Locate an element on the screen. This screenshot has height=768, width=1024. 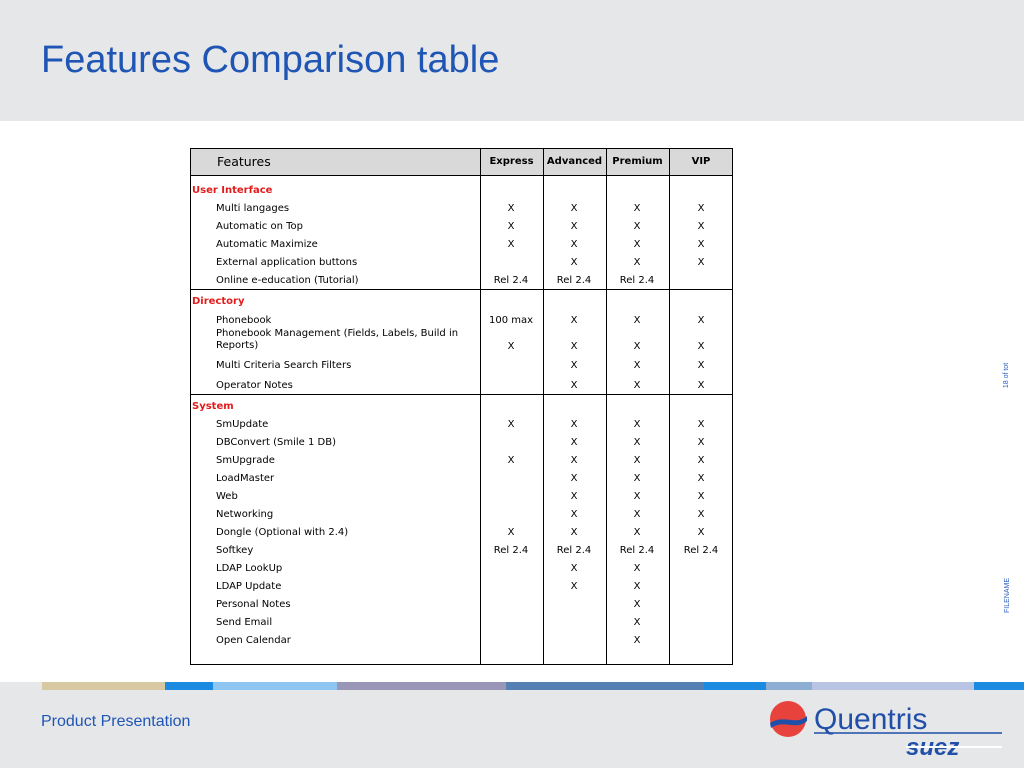
feature-label: Web is located at coordinates (227, 496).